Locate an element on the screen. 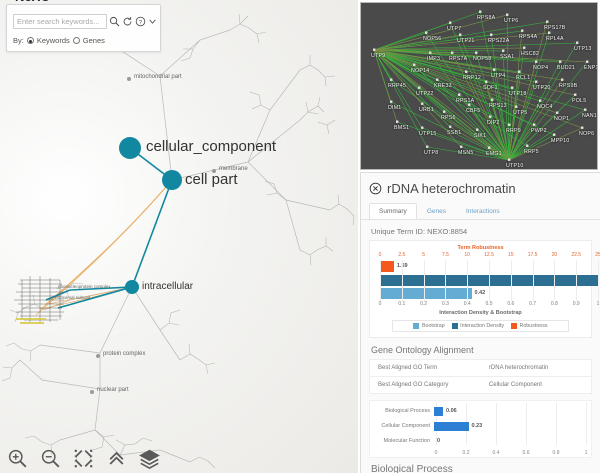  go-bar-value: 0.23 is located at coordinates (477, 426).